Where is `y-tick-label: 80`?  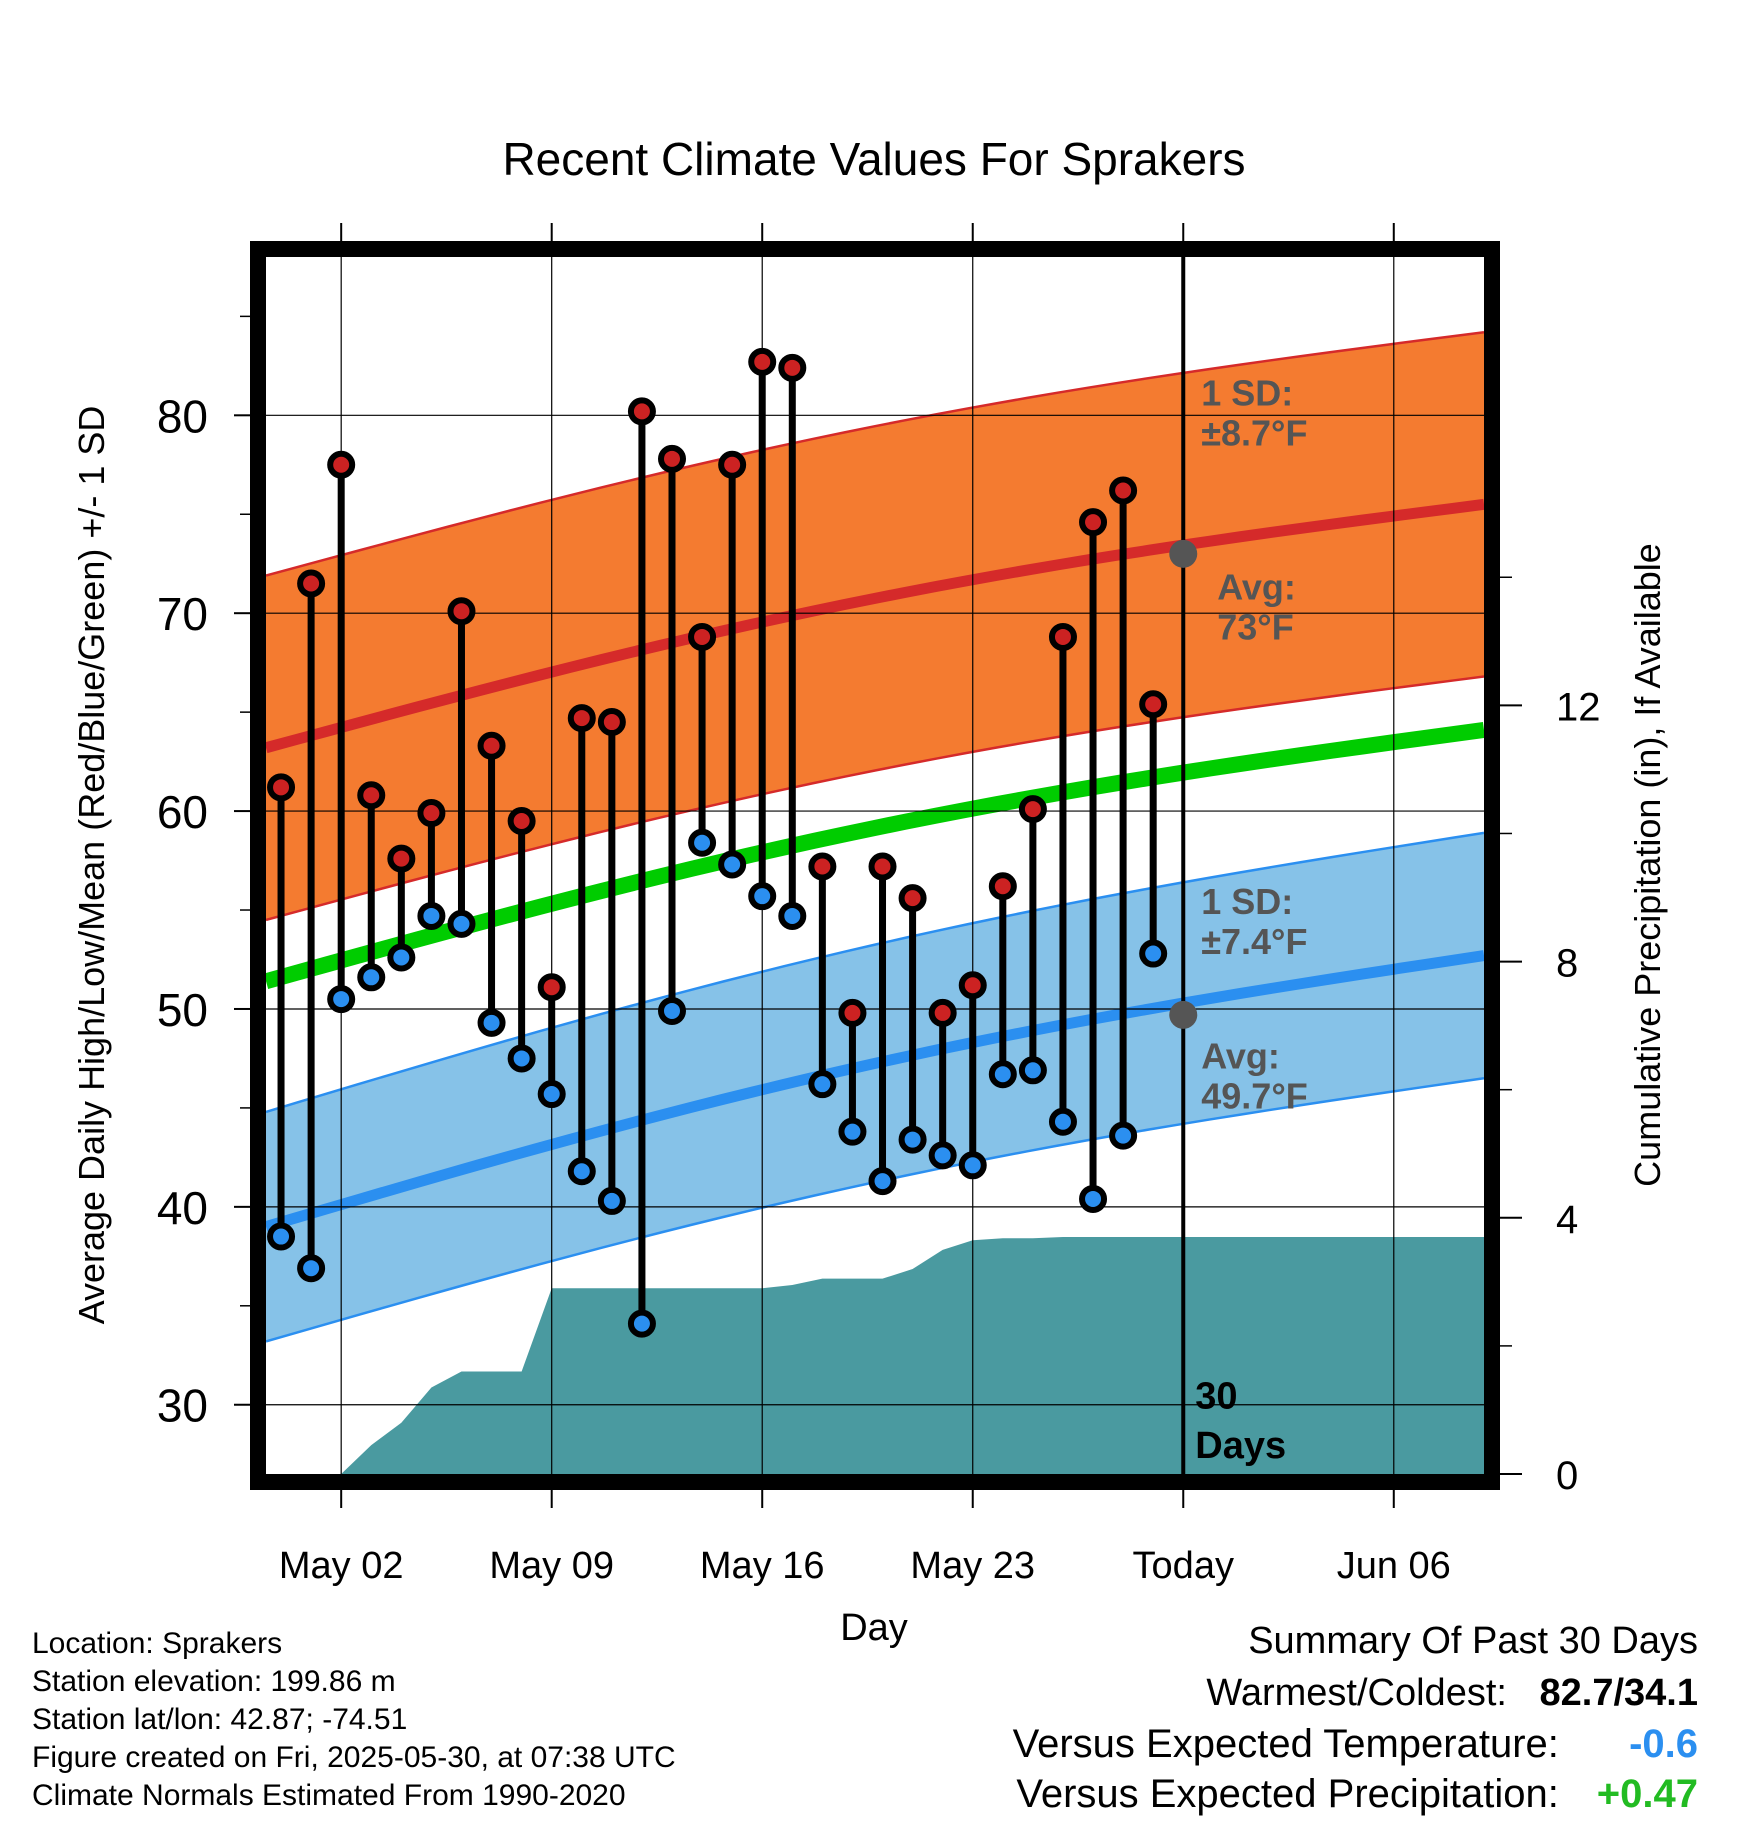 y-tick-label: 80 is located at coordinates (182, 416).